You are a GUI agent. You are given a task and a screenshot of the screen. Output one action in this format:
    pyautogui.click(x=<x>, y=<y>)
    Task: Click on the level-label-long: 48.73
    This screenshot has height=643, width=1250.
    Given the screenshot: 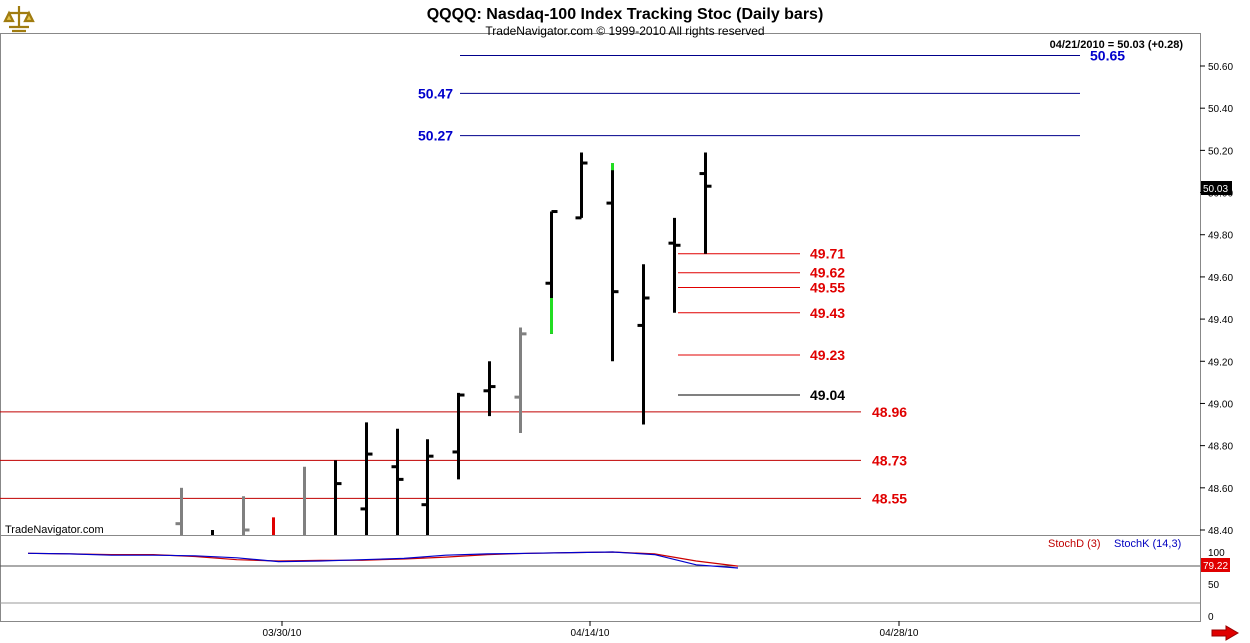 What is the action you would take?
    pyautogui.click(x=889, y=460)
    